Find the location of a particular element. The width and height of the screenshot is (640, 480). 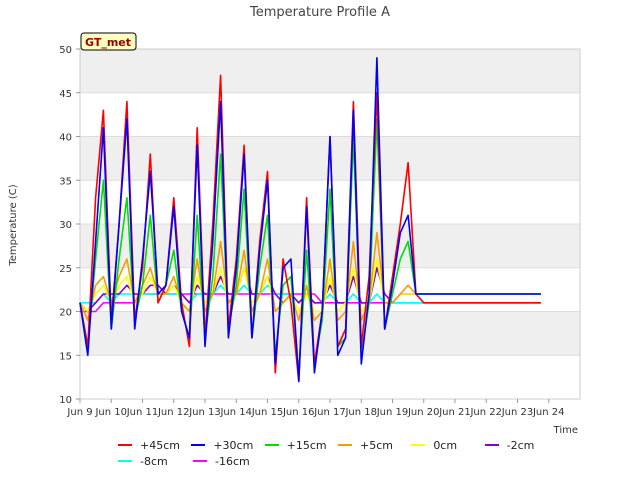

legend-item: -2cm is located at coordinates (521, 445).